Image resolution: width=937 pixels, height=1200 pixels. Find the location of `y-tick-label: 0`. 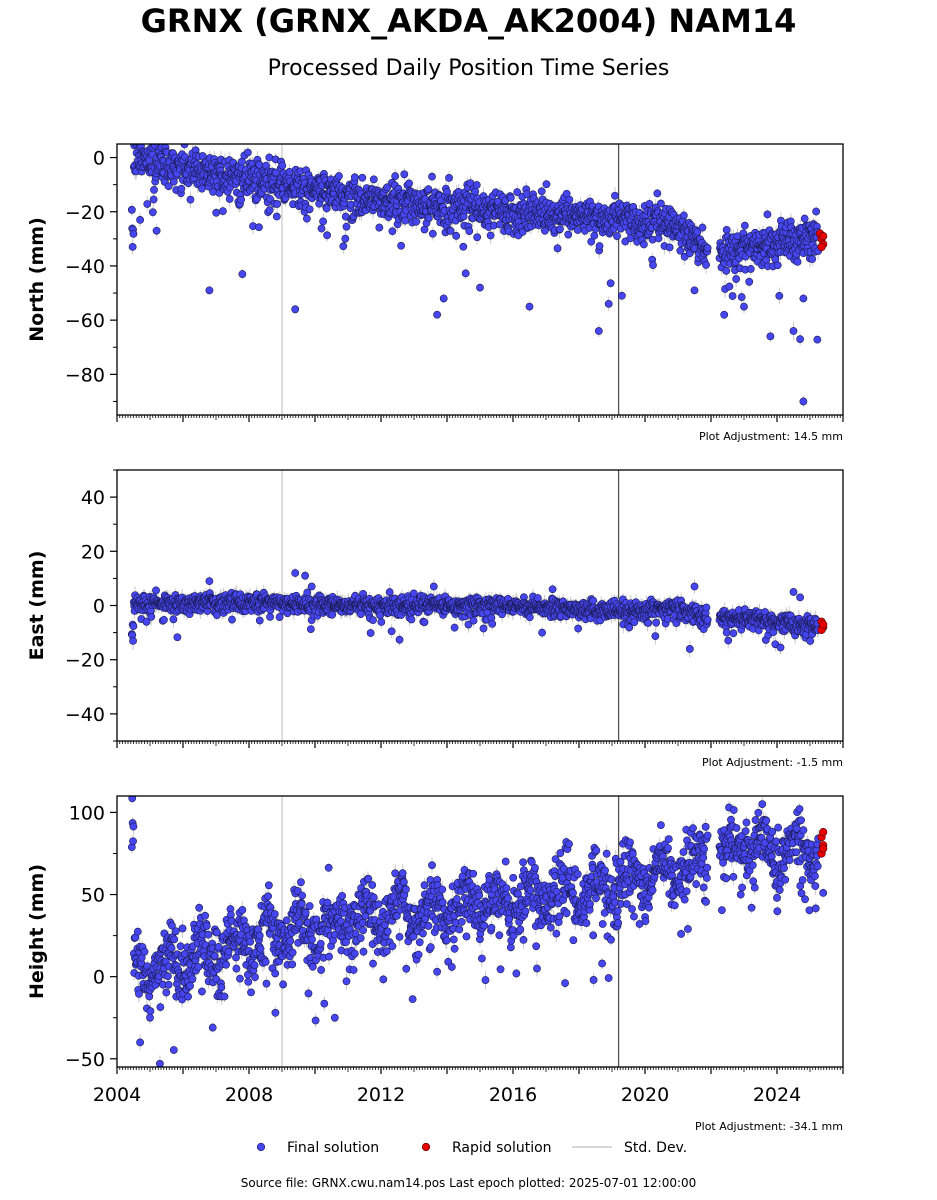

y-tick-label: 0 is located at coordinates (99, 159).